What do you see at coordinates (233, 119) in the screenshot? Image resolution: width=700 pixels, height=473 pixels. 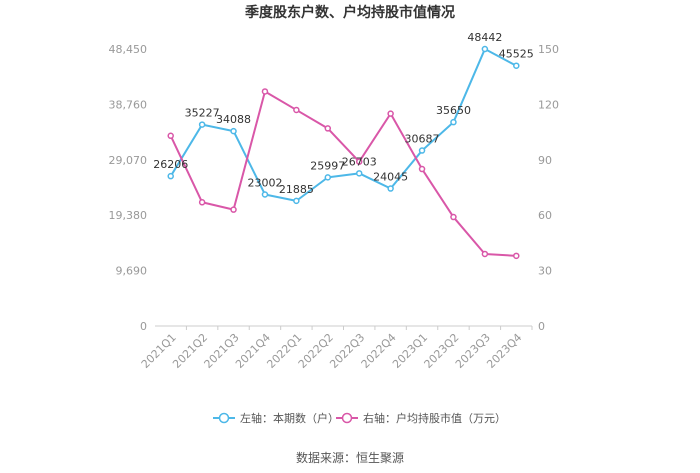 I see `data-label: 34088` at bounding box center [233, 119].